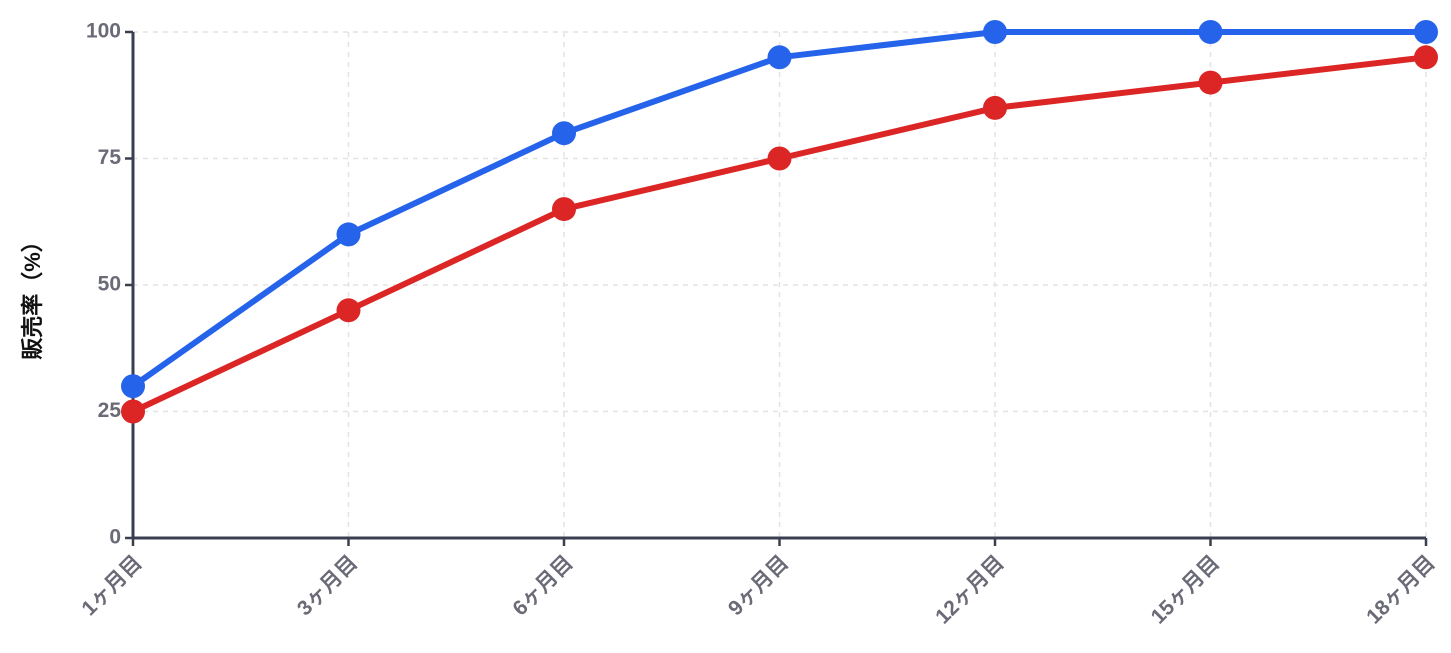  What do you see at coordinates (542, 585) in the screenshot?
I see `x-tick-label: 6ヶ月目` at bounding box center [542, 585].